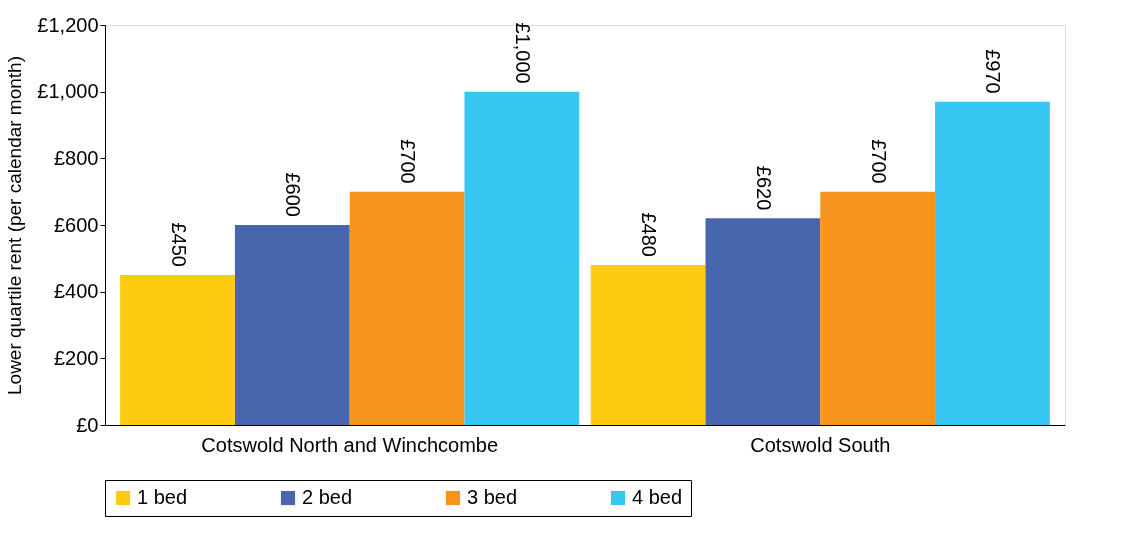 This screenshot has height=560, width=1137. Describe the element at coordinates (76, 157) in the screenshot. I see `y-tick-label: £800` at that location.